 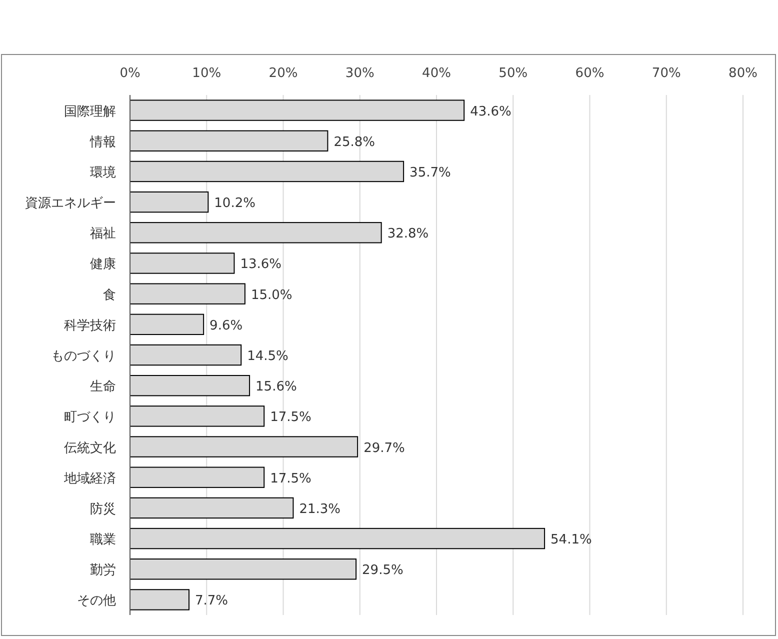 I want to click on data-label: 15.6%, so click(x=276, y=387).